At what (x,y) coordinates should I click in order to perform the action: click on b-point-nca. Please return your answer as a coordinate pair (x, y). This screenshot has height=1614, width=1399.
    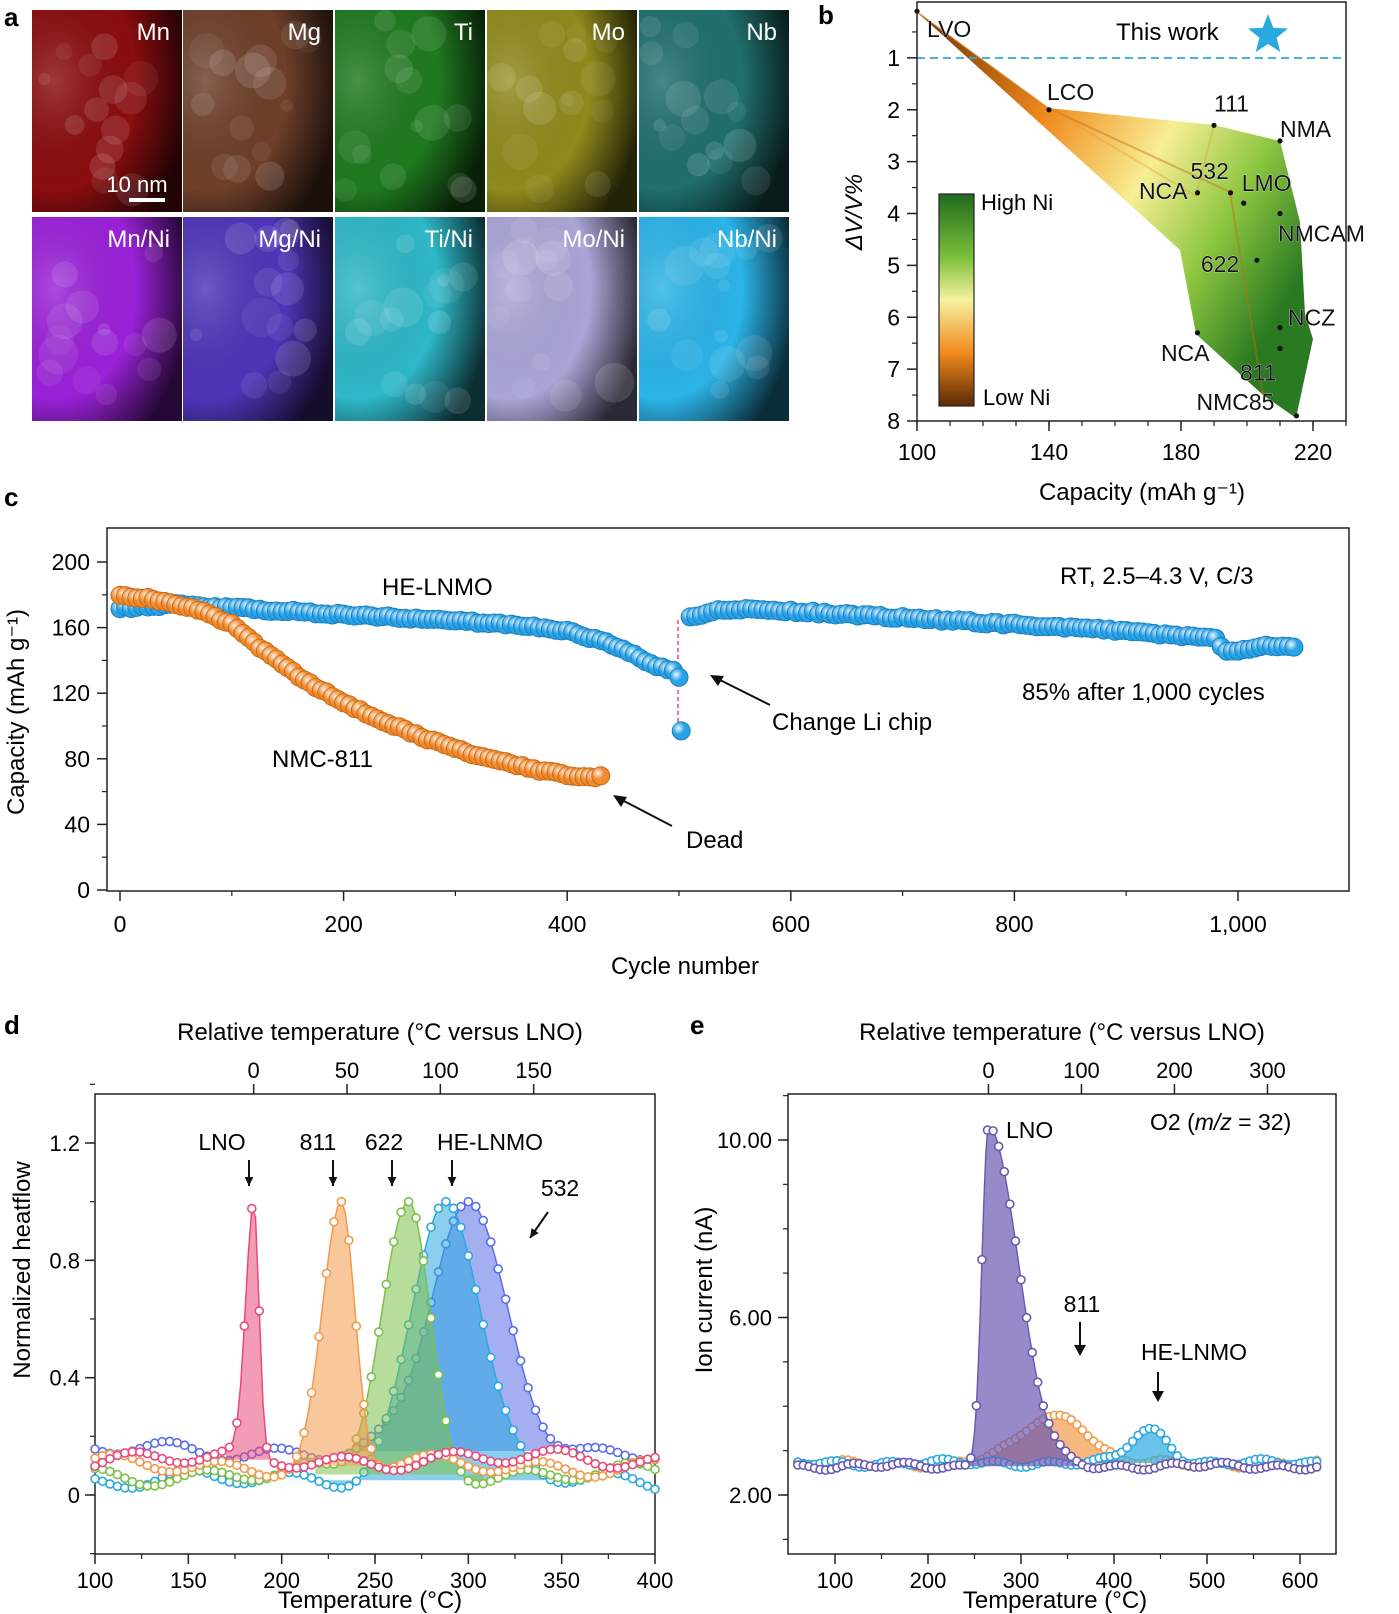
    Looking at the image, I should click on (1197, 333).